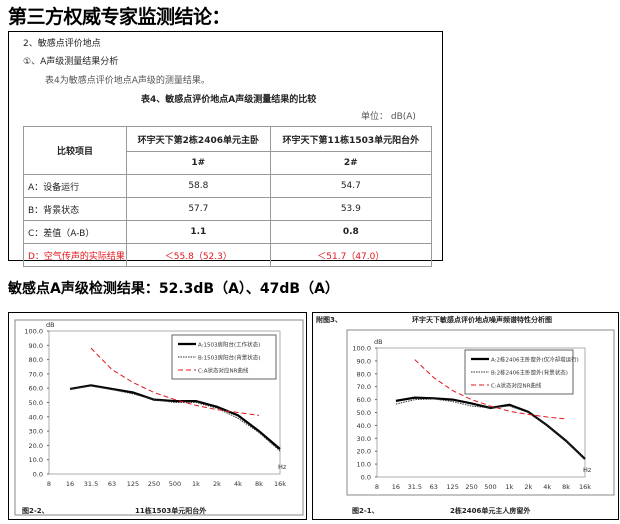  Describe the element at coordinates (365, 511) in the screenshot. I see `chart-right-fig-label: 图2-1、` at that location.